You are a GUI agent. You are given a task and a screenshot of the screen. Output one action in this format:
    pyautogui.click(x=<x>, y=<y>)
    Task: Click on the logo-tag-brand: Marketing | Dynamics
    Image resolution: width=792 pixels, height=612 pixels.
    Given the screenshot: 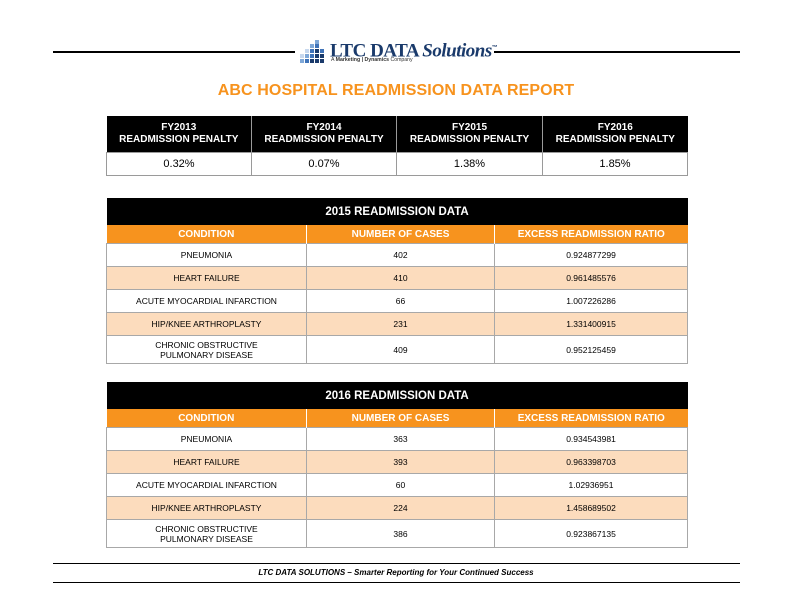 What is the action you would take?
    pyautogui.click(x=362, y=60)
    